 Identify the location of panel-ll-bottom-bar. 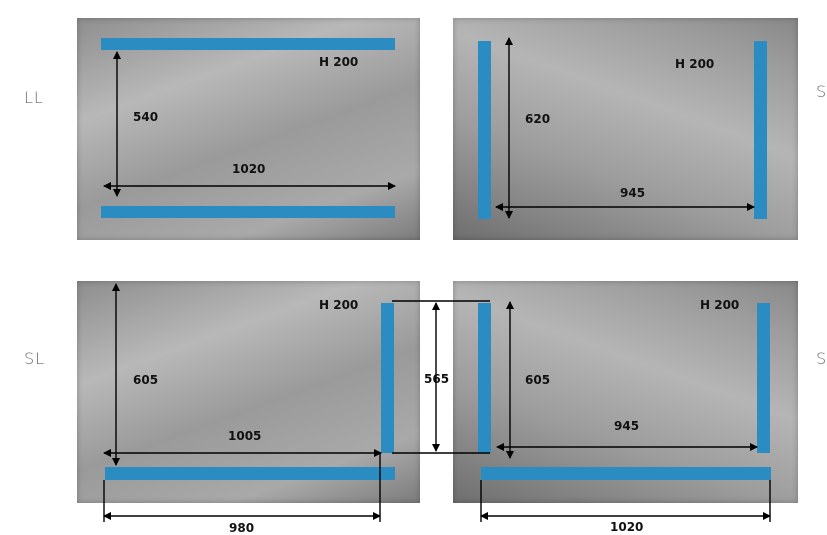
(248, 212).